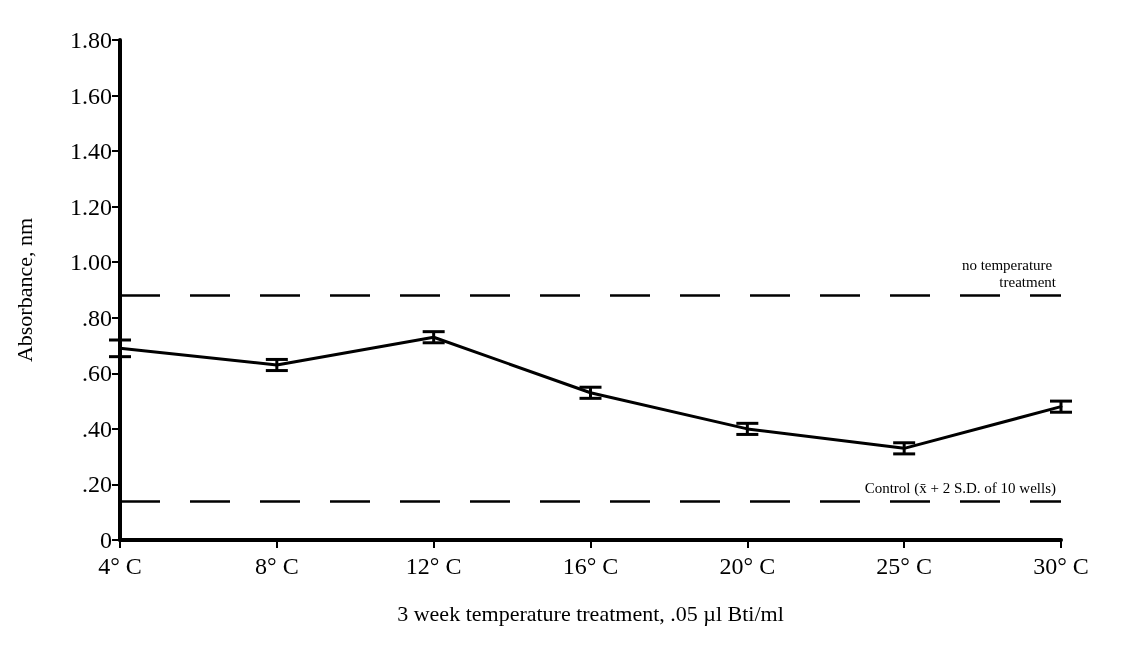 The height and width of the screenshot is (645, 1136). What do you see at coordinates (747, 566) in the screenshot?
I see `x-tick-label: 20° C` at bounding box center [747, 566].